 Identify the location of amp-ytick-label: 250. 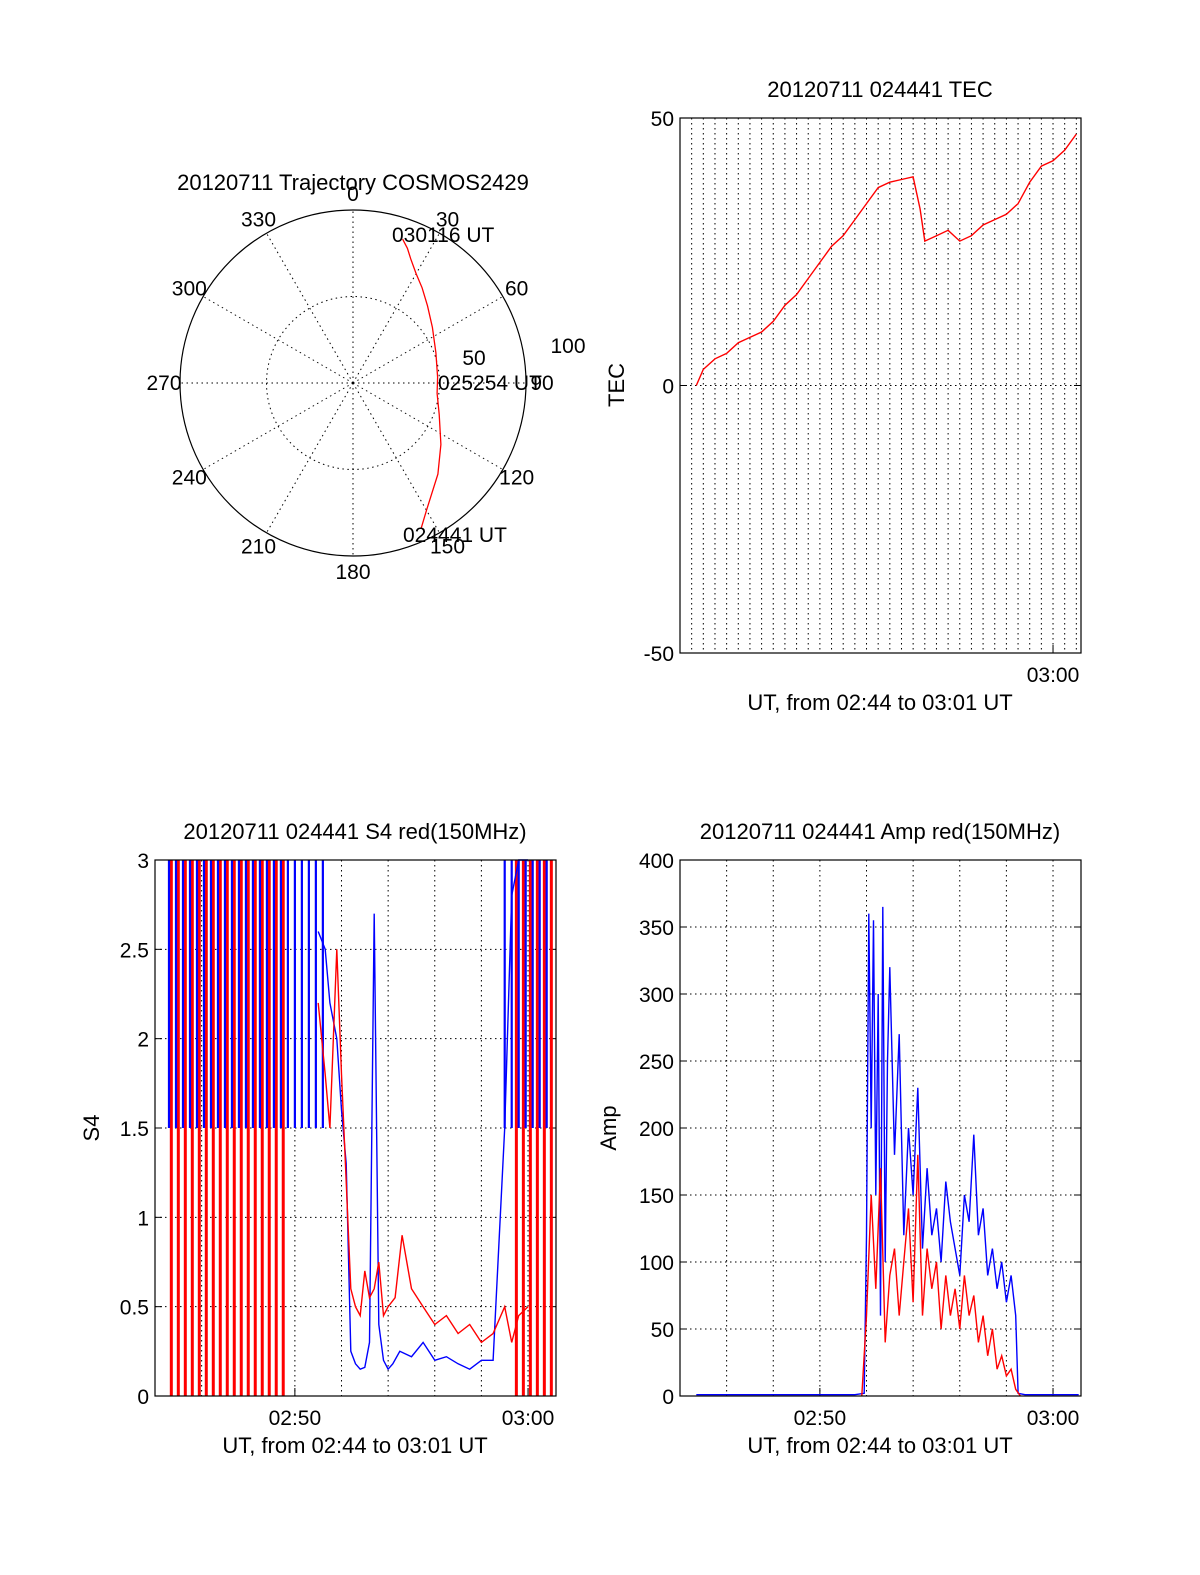
(656, 1062).